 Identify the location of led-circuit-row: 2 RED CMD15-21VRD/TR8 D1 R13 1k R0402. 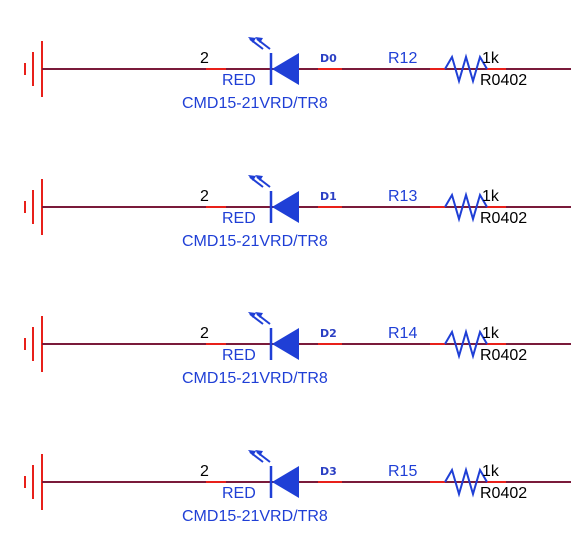
(297, 212).